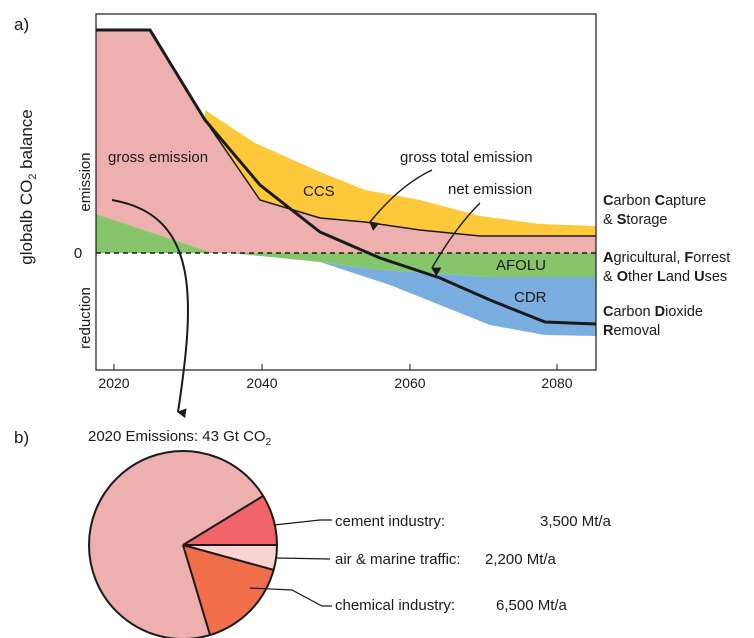 The height and width of the screenshot is (638, 754). I want to click on cdr-area, so click(413, 294).